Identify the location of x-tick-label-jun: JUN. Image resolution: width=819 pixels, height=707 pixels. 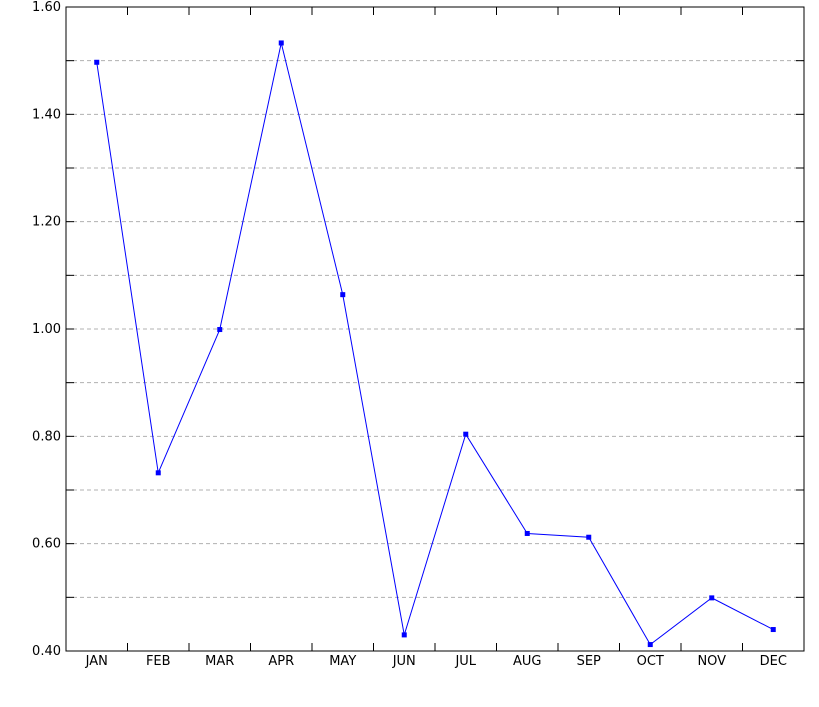
(404, 661).